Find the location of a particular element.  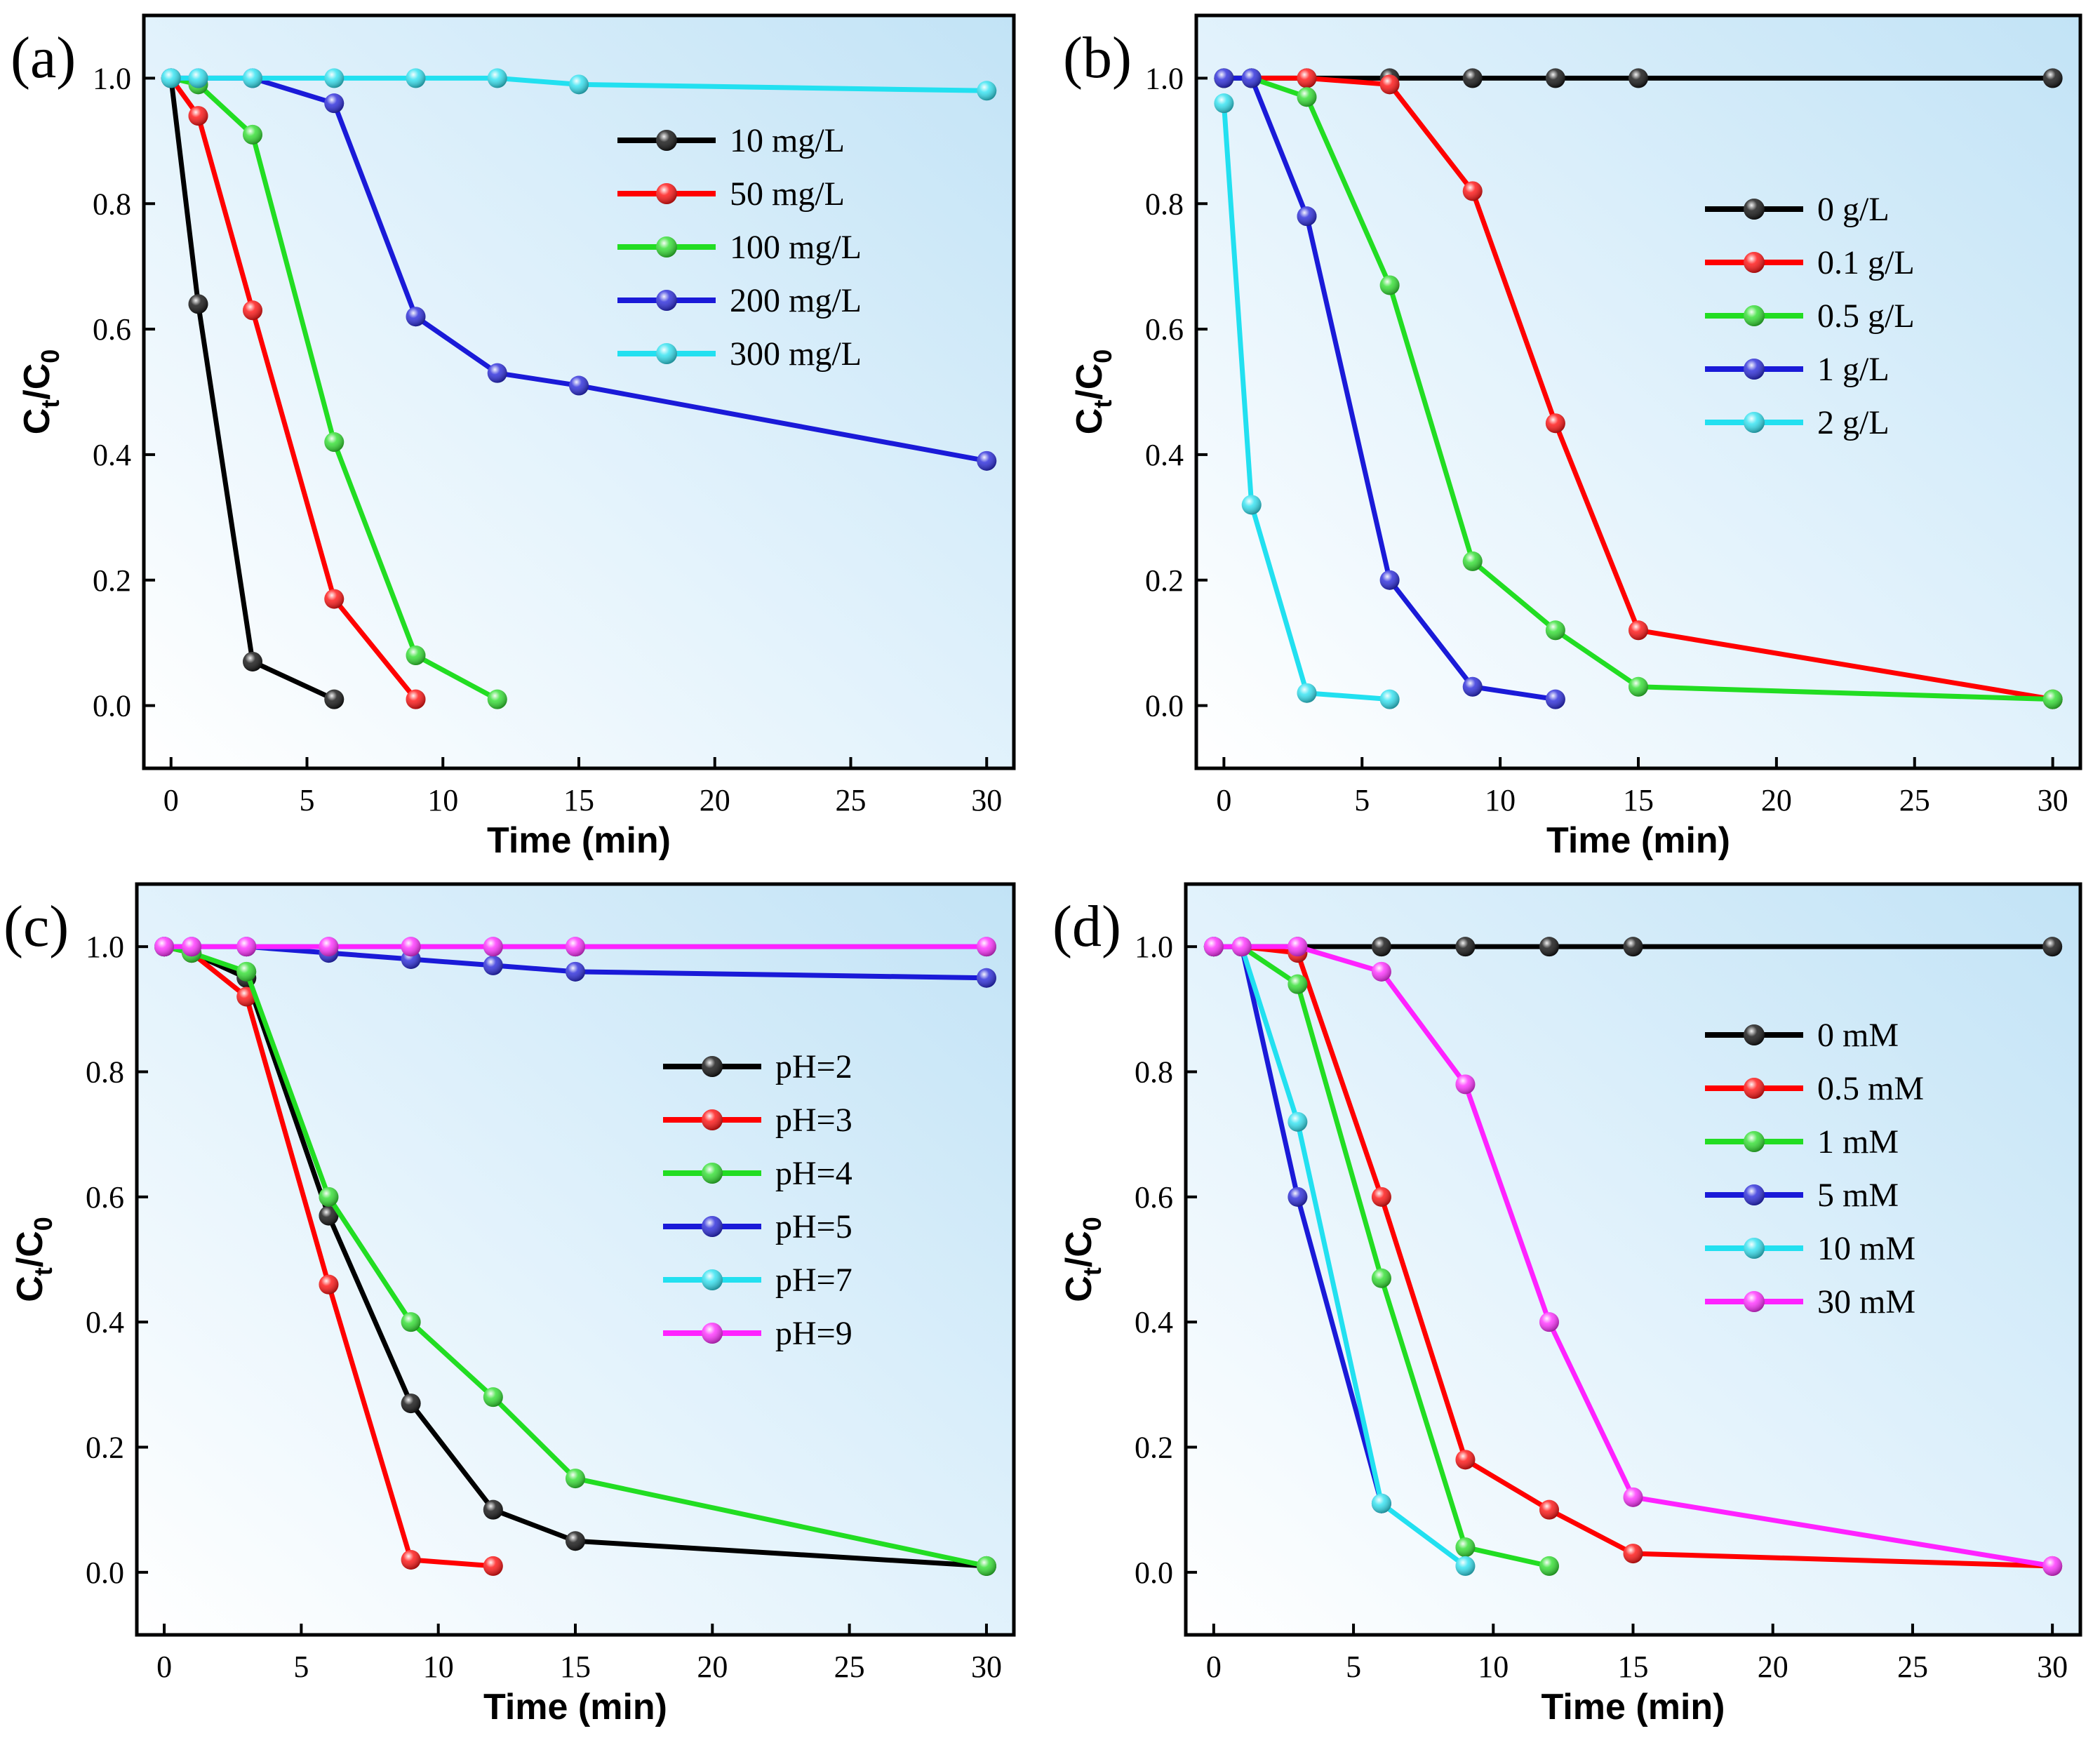

panel-label: (a) is located at coordinates (43, 58).